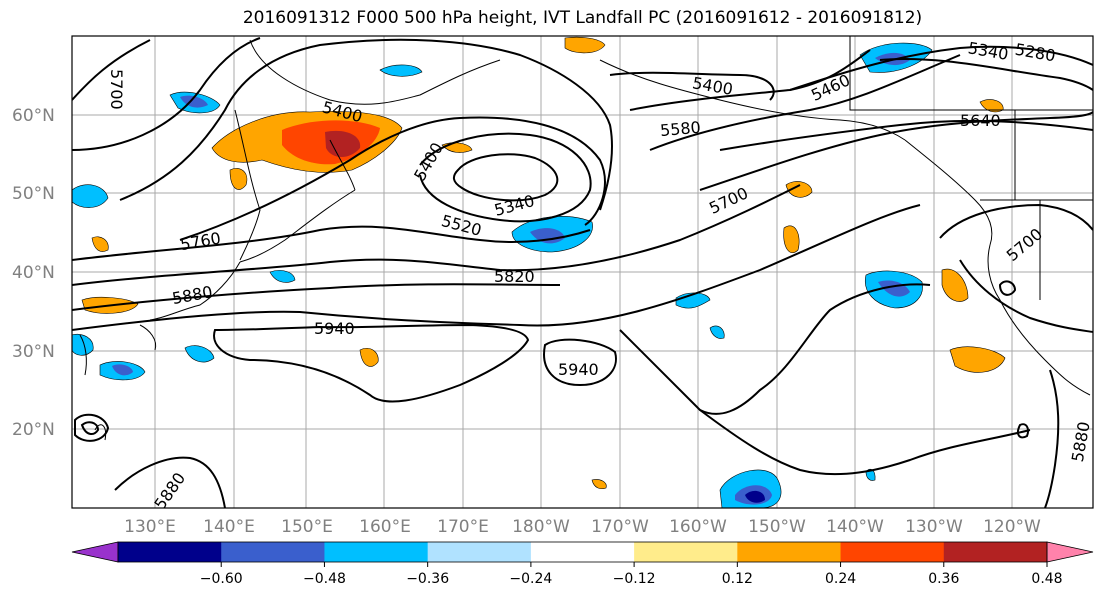  I want to click on colorbar-extend-low, so click(95, 552).